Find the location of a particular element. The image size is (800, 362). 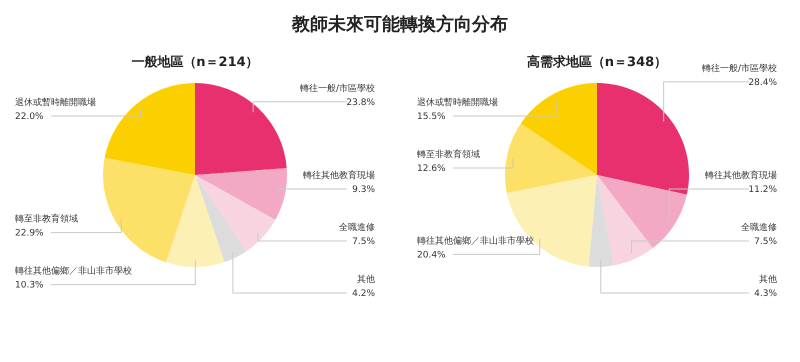

data-label: 4.2% is located at coordinates (364, 294).